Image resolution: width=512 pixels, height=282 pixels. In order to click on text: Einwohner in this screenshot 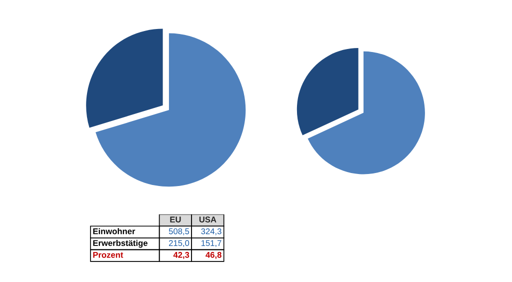, I will do `click(114, 231)`.